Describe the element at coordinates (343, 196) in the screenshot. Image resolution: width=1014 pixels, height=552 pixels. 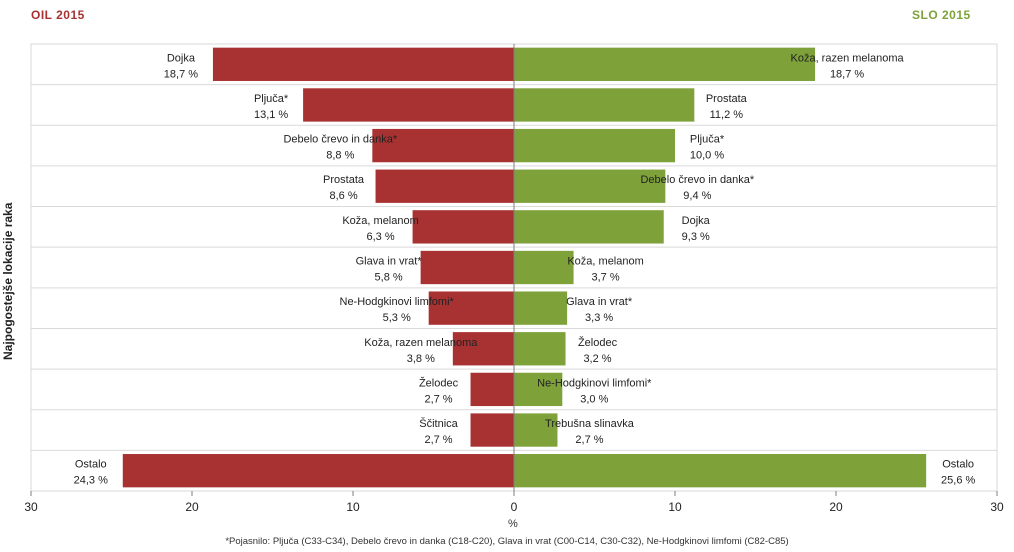
I see `left-value-label: 8,6 %` at that location.